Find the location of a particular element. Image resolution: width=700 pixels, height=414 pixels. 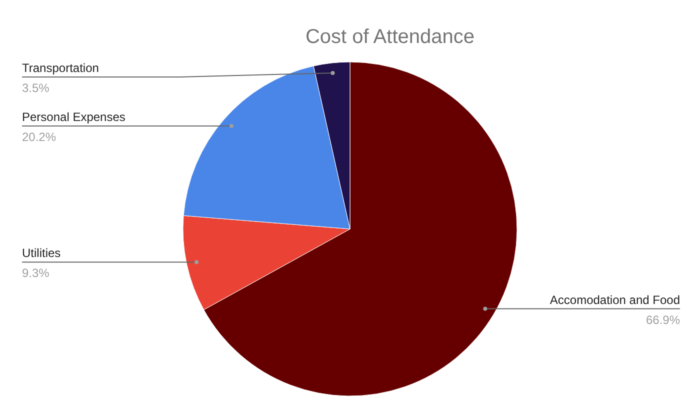

data-label: 3.5% is located at coordinates (36, 88).